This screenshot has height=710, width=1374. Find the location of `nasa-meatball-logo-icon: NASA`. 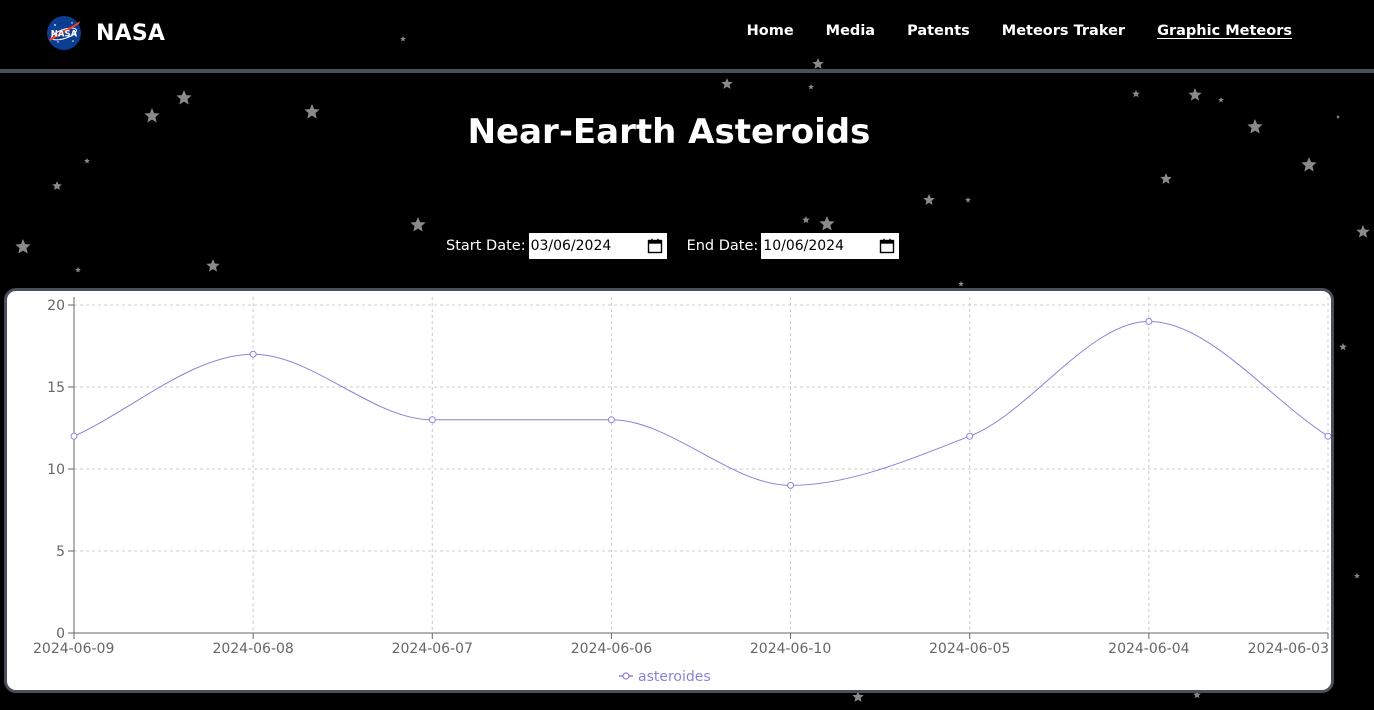

nasa-meatball-logo-icon: NASA is located at coordinates (64, 33).